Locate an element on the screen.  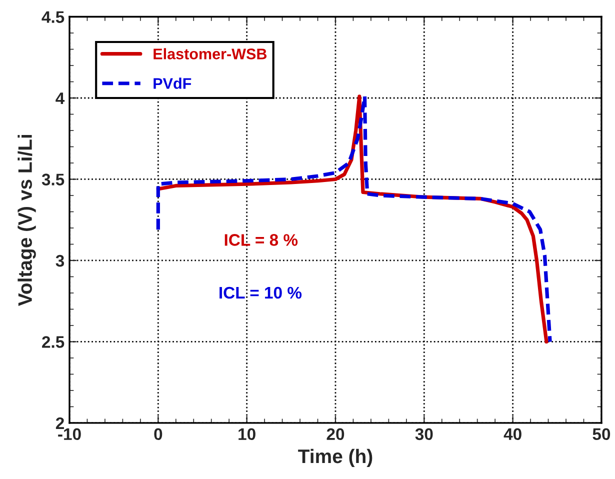
x-tick-label: 20 is located at coordinates (335, 434).